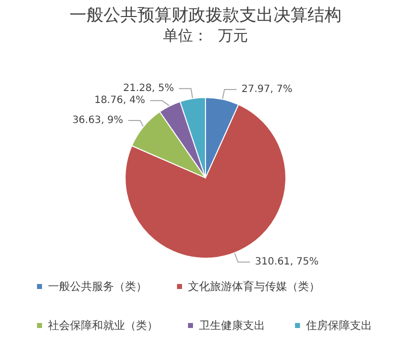 The width and height of the screenshot is (411, 342). What do you see at coordinates (97, 286) in the screenshot?
I see `legend-label: 一般公共服务（类）` at bounding box center [97, 286].